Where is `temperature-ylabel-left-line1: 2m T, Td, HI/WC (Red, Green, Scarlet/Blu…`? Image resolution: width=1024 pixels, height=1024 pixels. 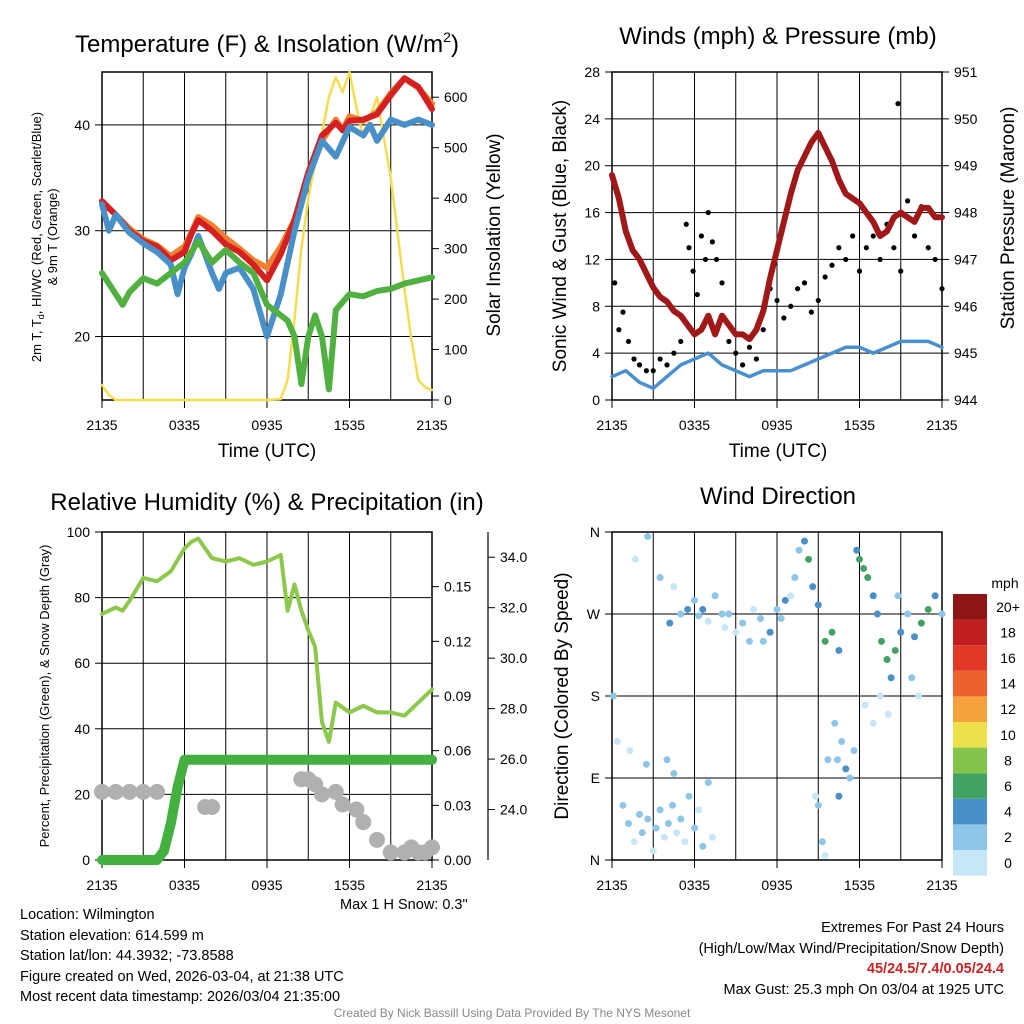 temperature-ylabel-left-line1: 2m T, Td, HI/WC (Red, Green, Scarlet/Blu… is located at coordinates (37, 237).